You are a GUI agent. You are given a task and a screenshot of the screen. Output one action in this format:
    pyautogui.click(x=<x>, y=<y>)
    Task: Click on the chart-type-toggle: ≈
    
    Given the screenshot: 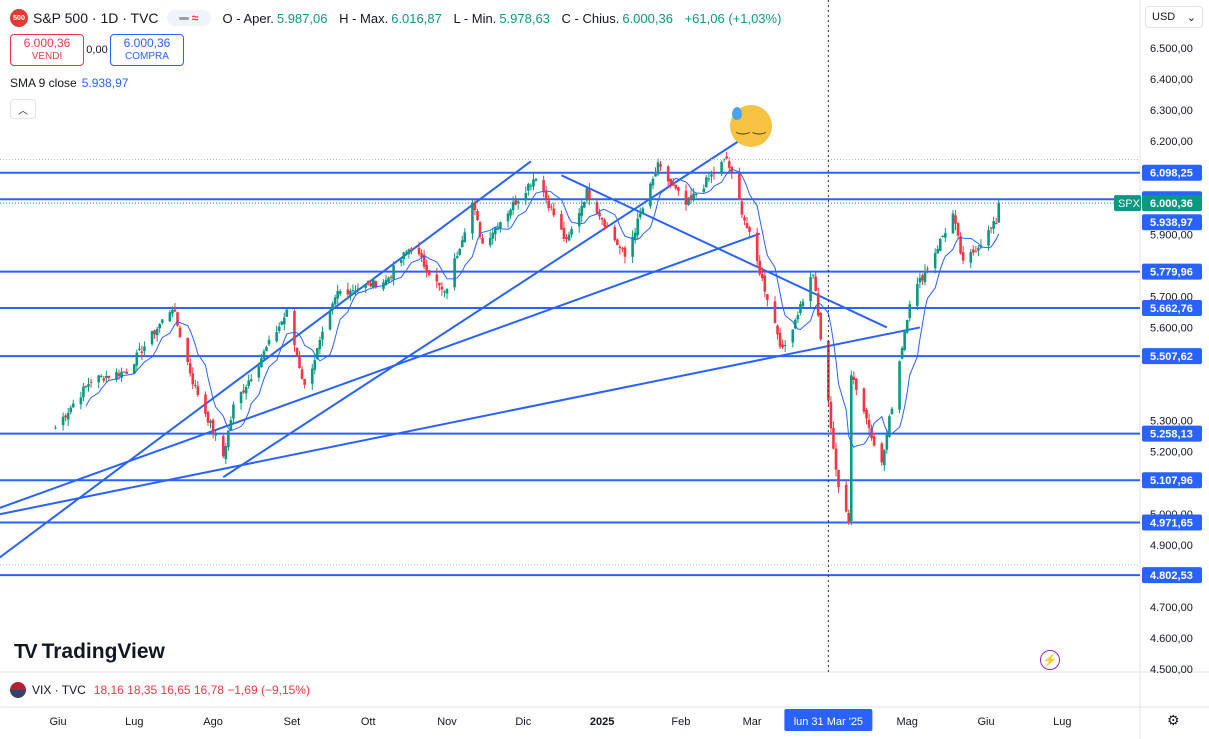 What is the action you would take?
    pyautogui.click(x=188, y=18)
    